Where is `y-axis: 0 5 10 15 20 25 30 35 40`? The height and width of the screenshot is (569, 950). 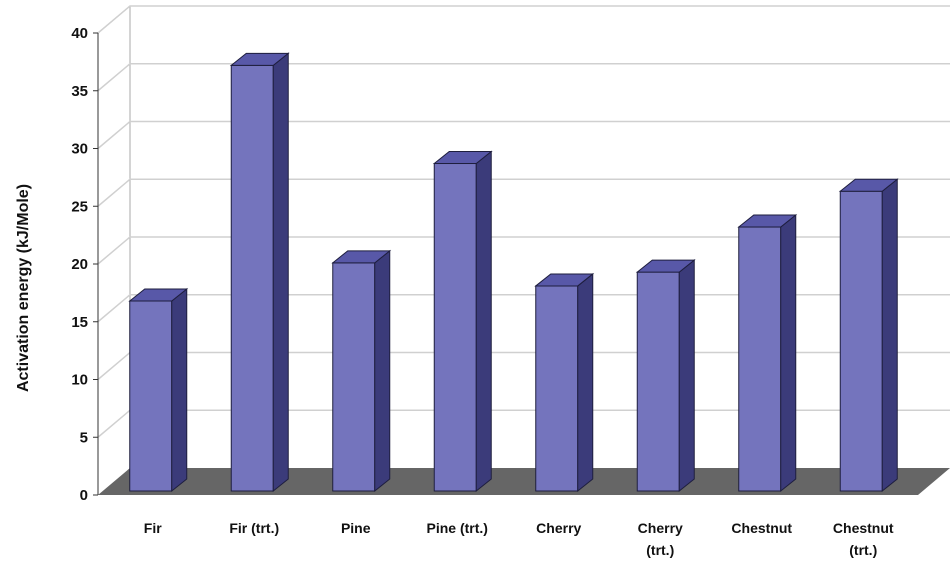
y-axis: 0 5 10 15 20 25 30 35 40 is located at coordinates (85, 264).